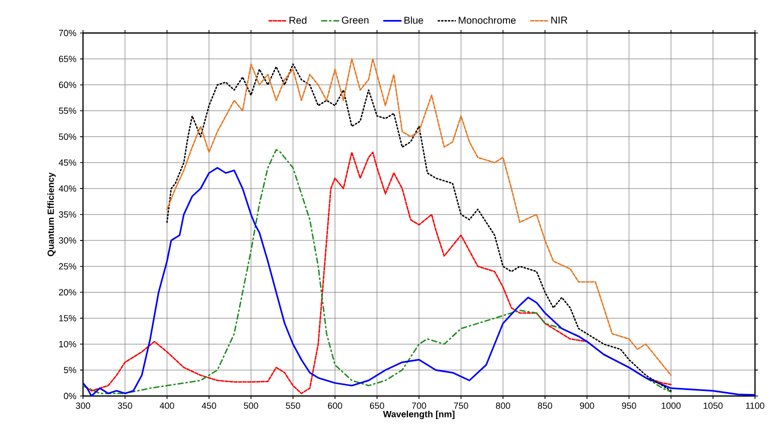  I want to click on y-tick-label: 65%, so click(67, 59).